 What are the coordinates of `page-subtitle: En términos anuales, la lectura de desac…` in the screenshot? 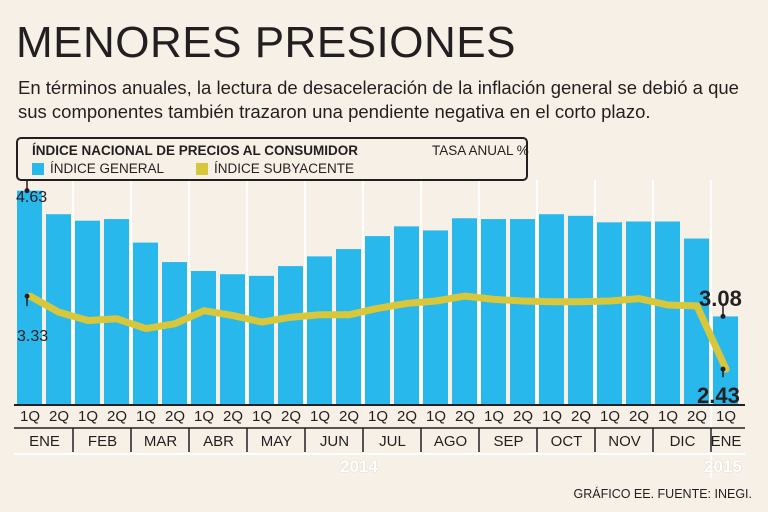 It's located at (378, 99).